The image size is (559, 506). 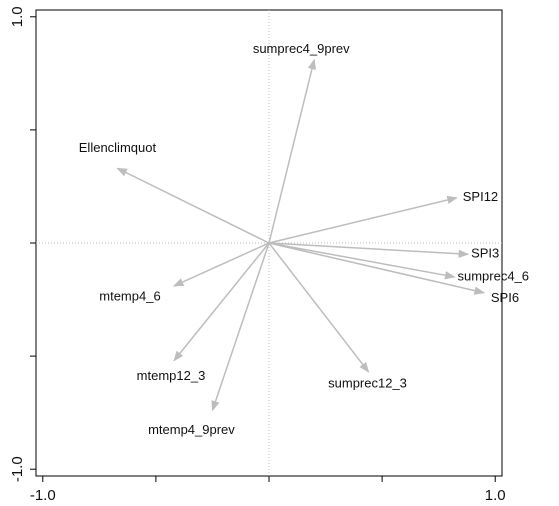 What do you see at coordinates (301, 48) in the screenshot?
I see `vector-label: sumprec4_9prev` at bounding box center [301, 48].